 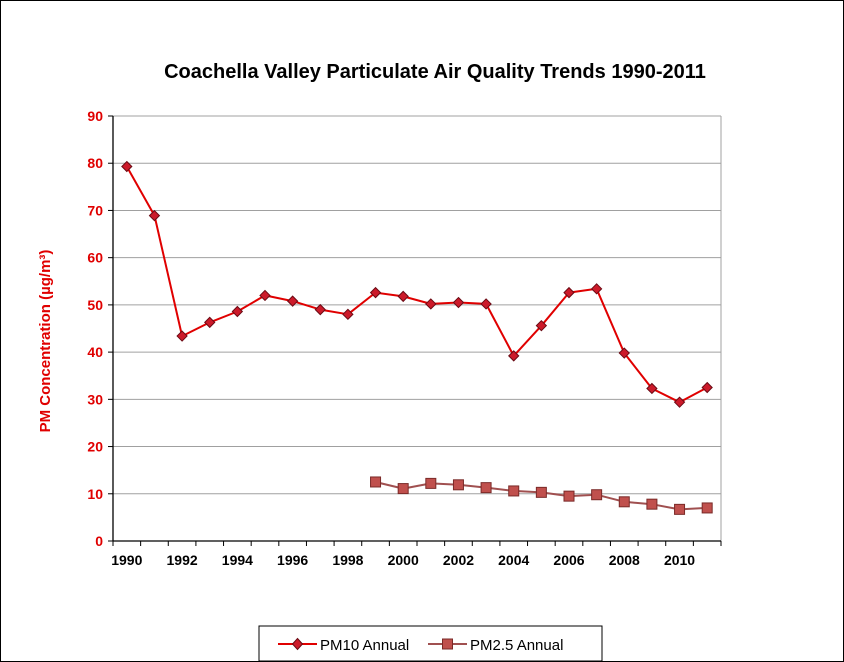 I want to click on x-tick-label: 1998, so click(x=347, y=560).